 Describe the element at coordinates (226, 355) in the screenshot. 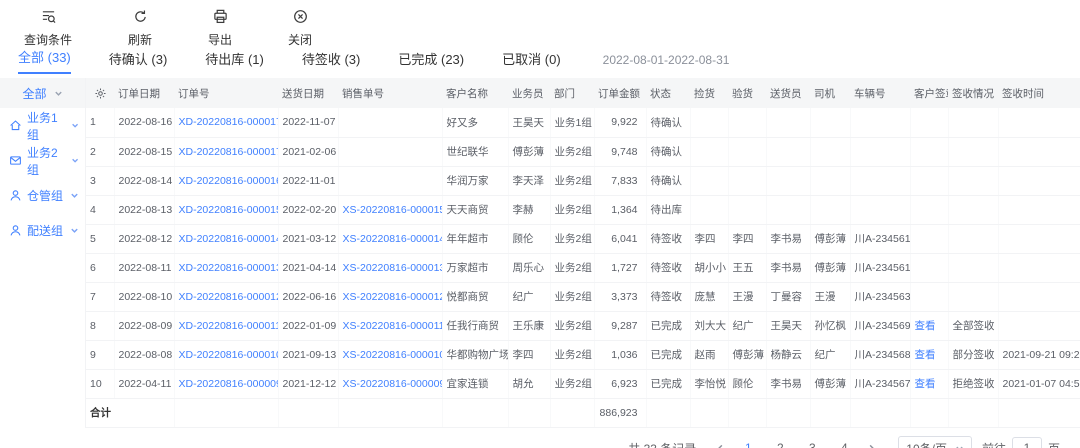

I see `order-no-link: XD-20220816-000010` at that location.